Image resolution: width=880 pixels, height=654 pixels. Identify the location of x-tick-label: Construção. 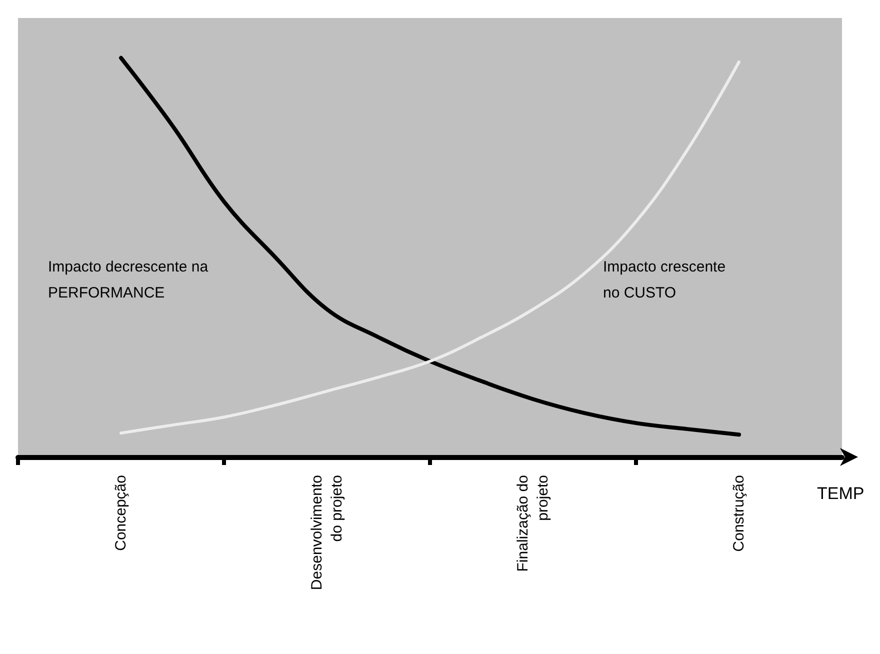
(739, 513).